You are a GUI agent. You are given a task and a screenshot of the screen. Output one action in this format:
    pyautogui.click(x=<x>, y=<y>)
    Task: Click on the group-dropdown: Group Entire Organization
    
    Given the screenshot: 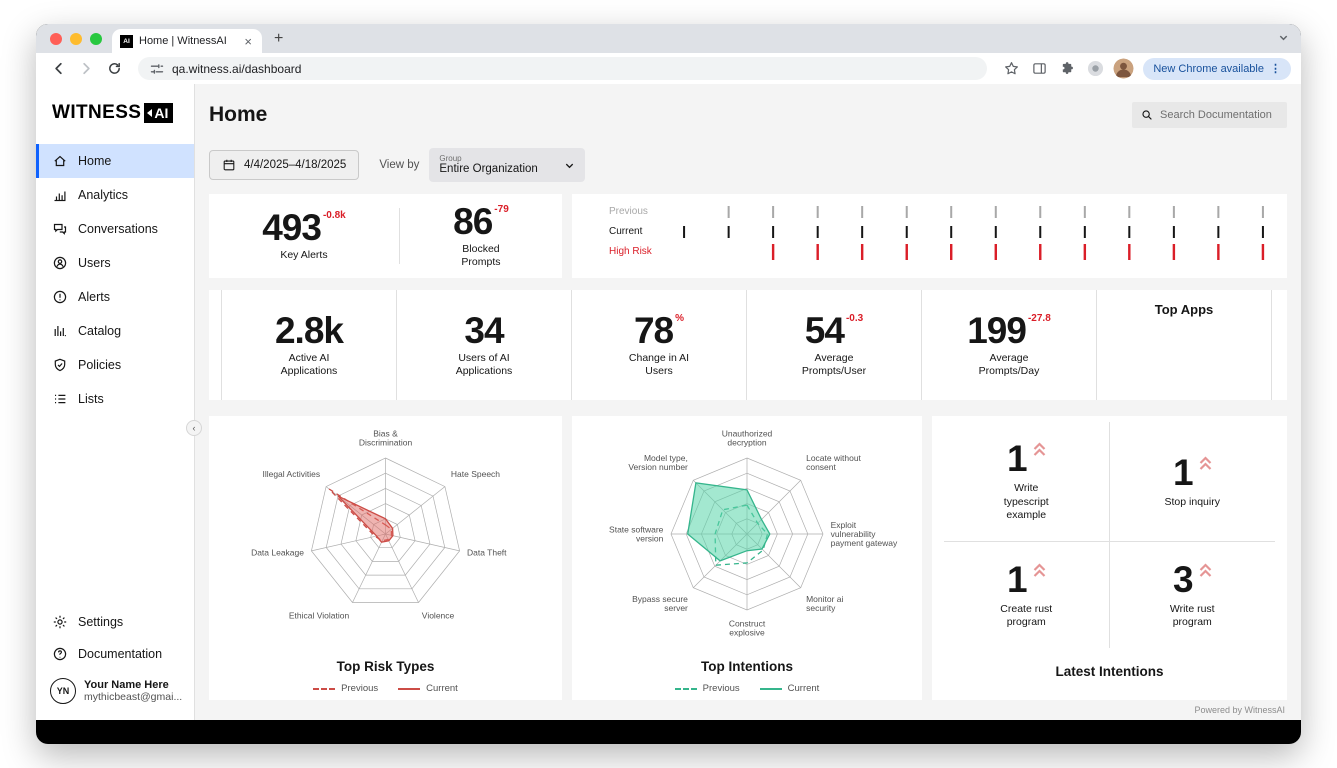 What is the action you would take?
    pyautogui.click(x=507, y=165)
    